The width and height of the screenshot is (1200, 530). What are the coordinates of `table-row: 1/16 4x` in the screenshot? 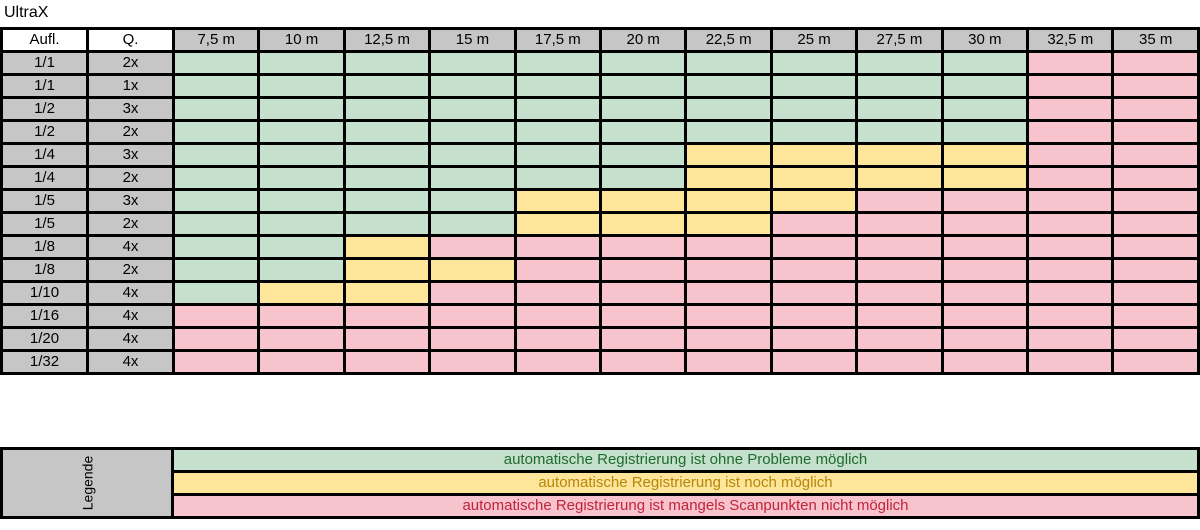 It's located at (600, 316).